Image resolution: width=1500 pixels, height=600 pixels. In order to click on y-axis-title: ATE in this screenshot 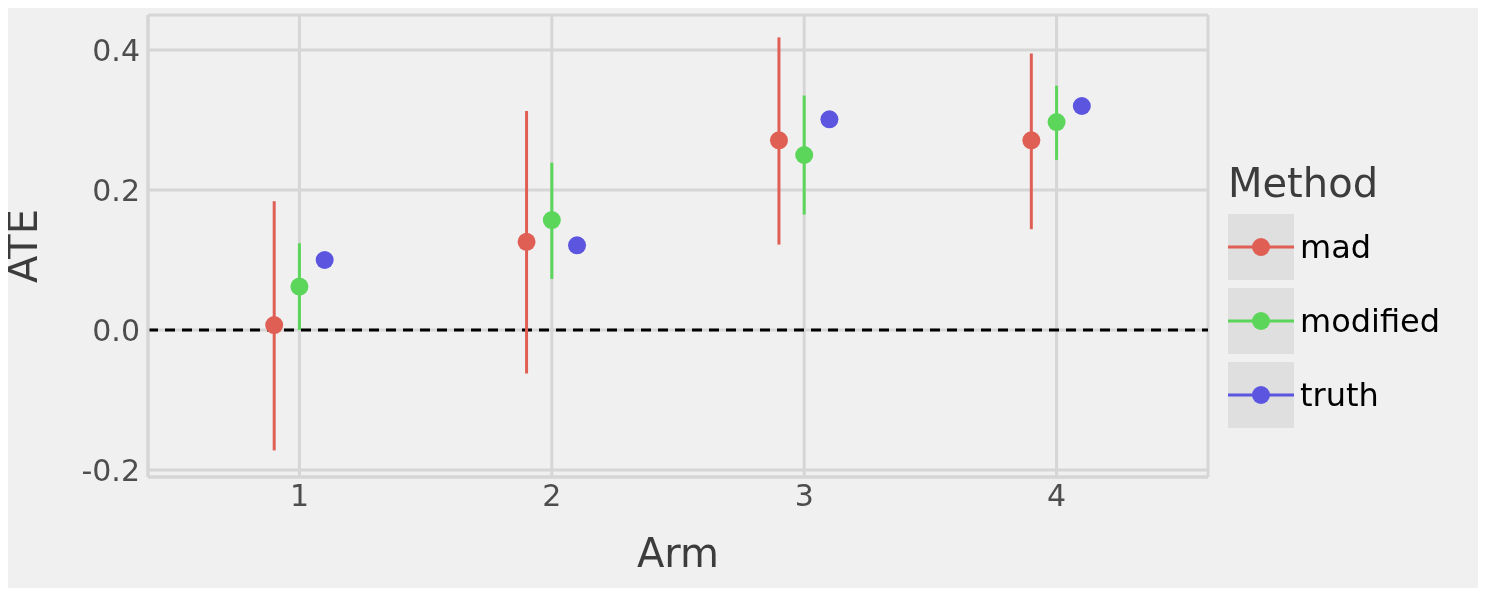, I will do `click(23, 246)`.